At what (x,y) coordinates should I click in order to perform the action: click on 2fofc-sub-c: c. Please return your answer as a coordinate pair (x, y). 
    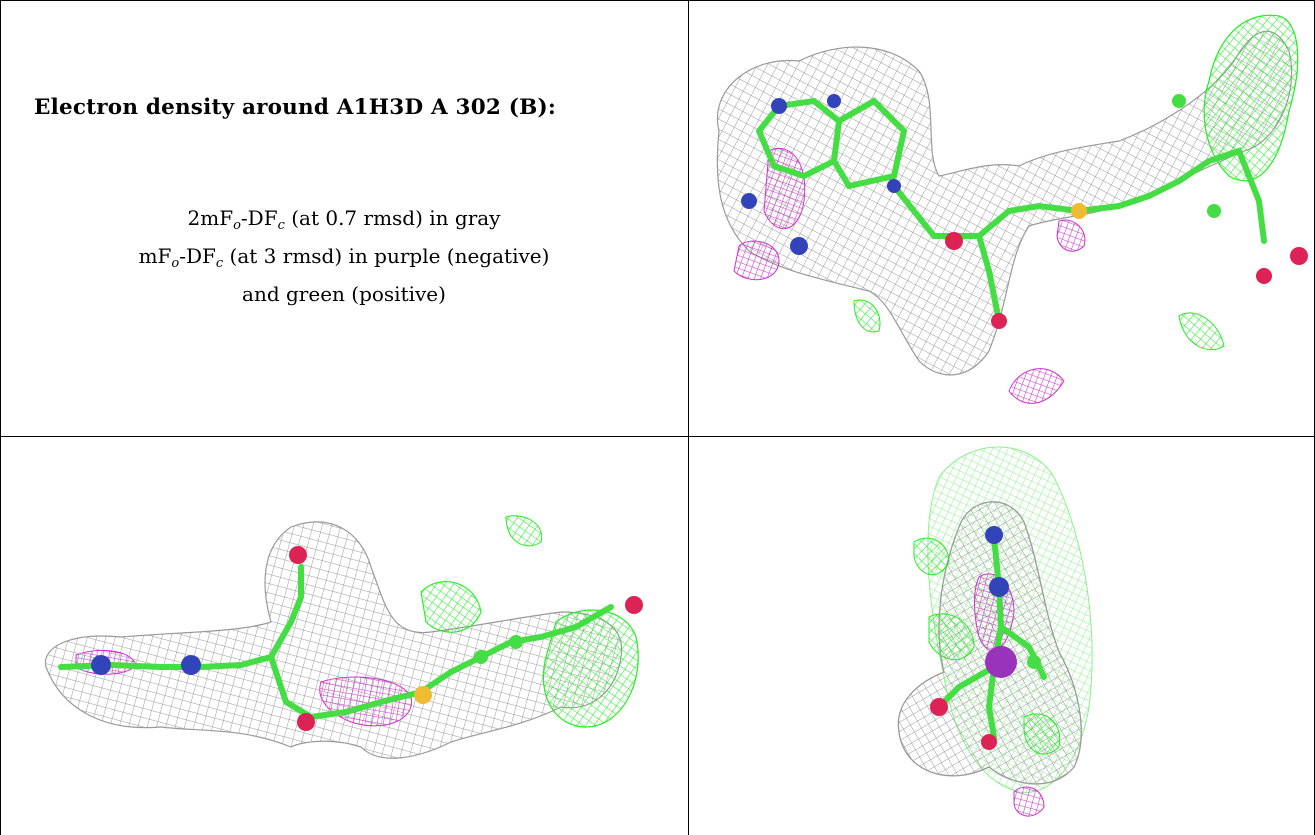
    Looking at the image, I should click on (281, 225).